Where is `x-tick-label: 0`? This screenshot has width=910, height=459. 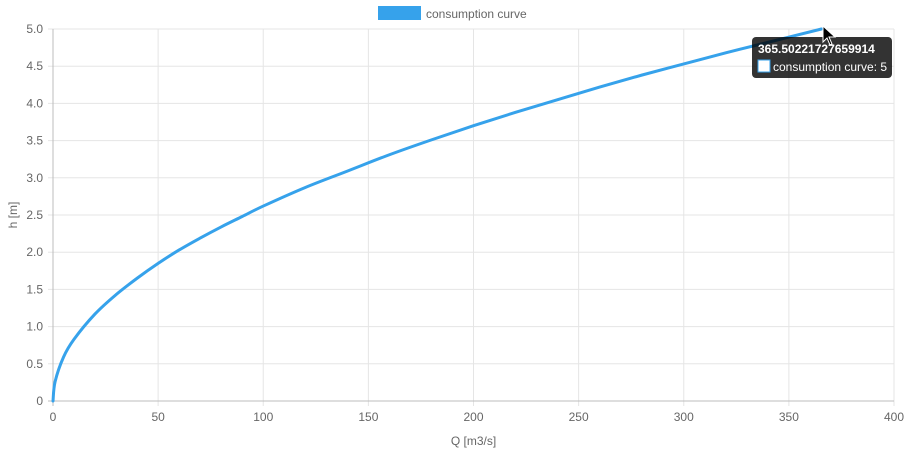 x-tick-label: 0 is located at coordinates (53, 417).